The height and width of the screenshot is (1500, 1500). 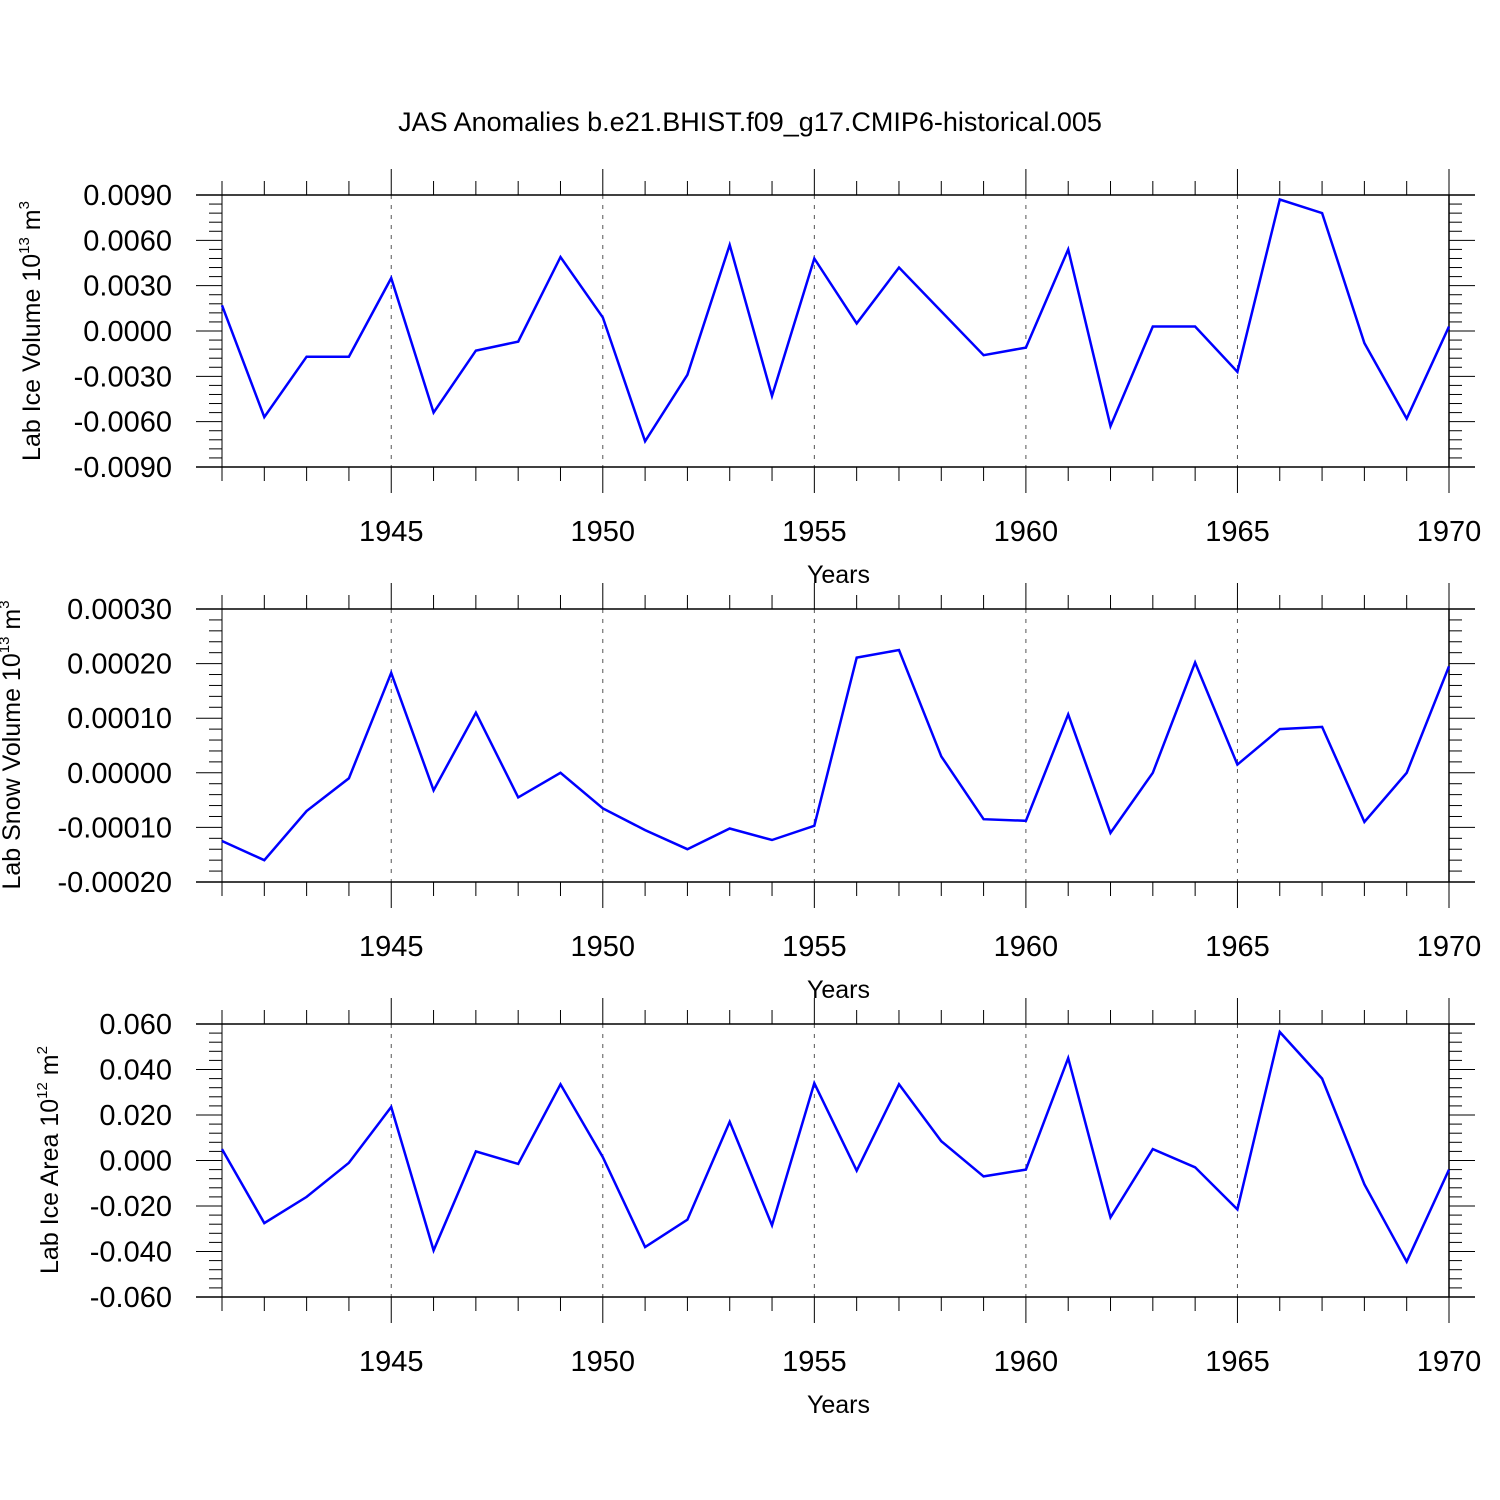 I want to click on y-tick-label: -0.00020, so click(x=115, y=883).